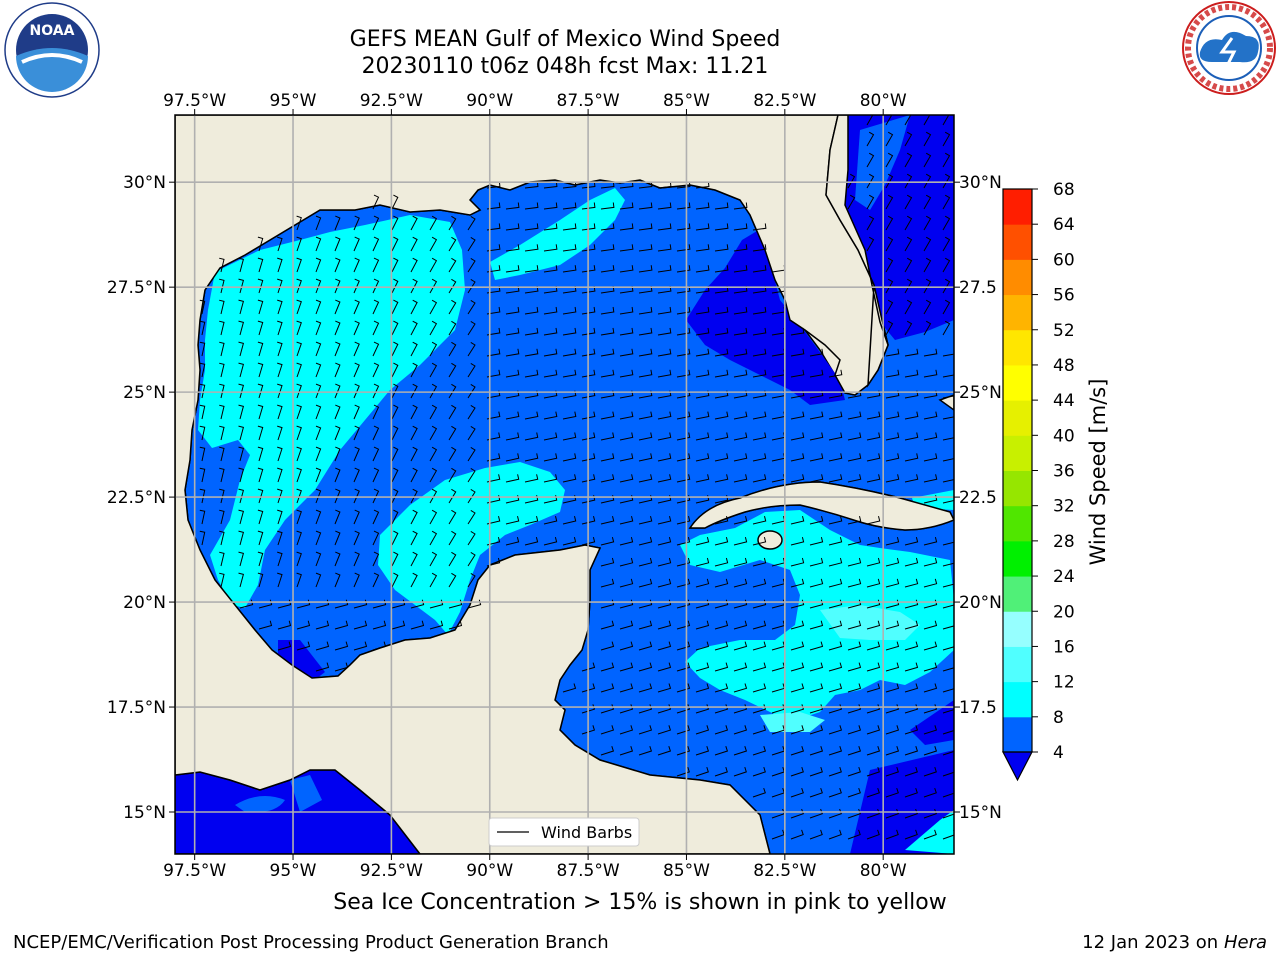  What do you see at coordinates (588, 101) in the screenshot?
I see `lon-label-top: 87.5°W` at bounding box center [588, 101].